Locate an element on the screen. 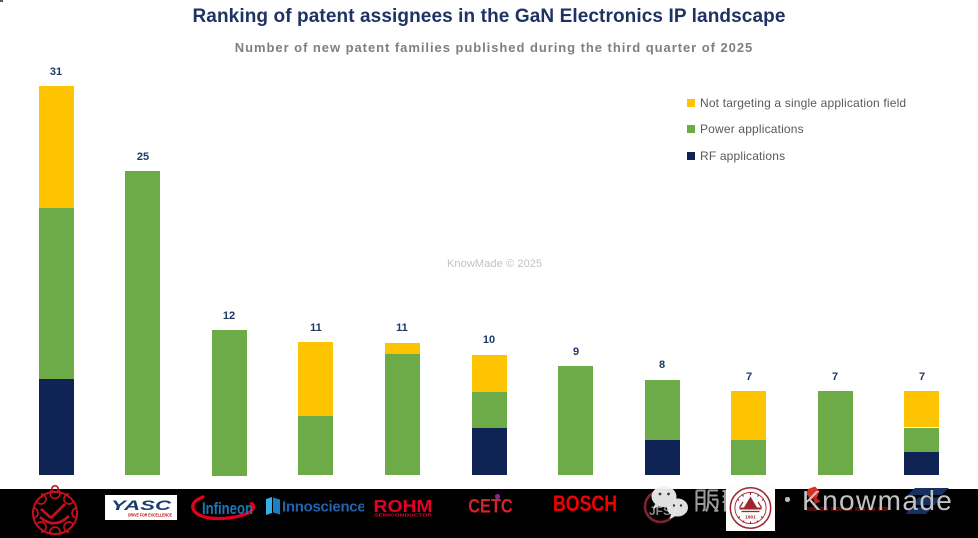 This screenshot has height=538, width=978. svg-text: CETC is located at coordinates (490, 506).